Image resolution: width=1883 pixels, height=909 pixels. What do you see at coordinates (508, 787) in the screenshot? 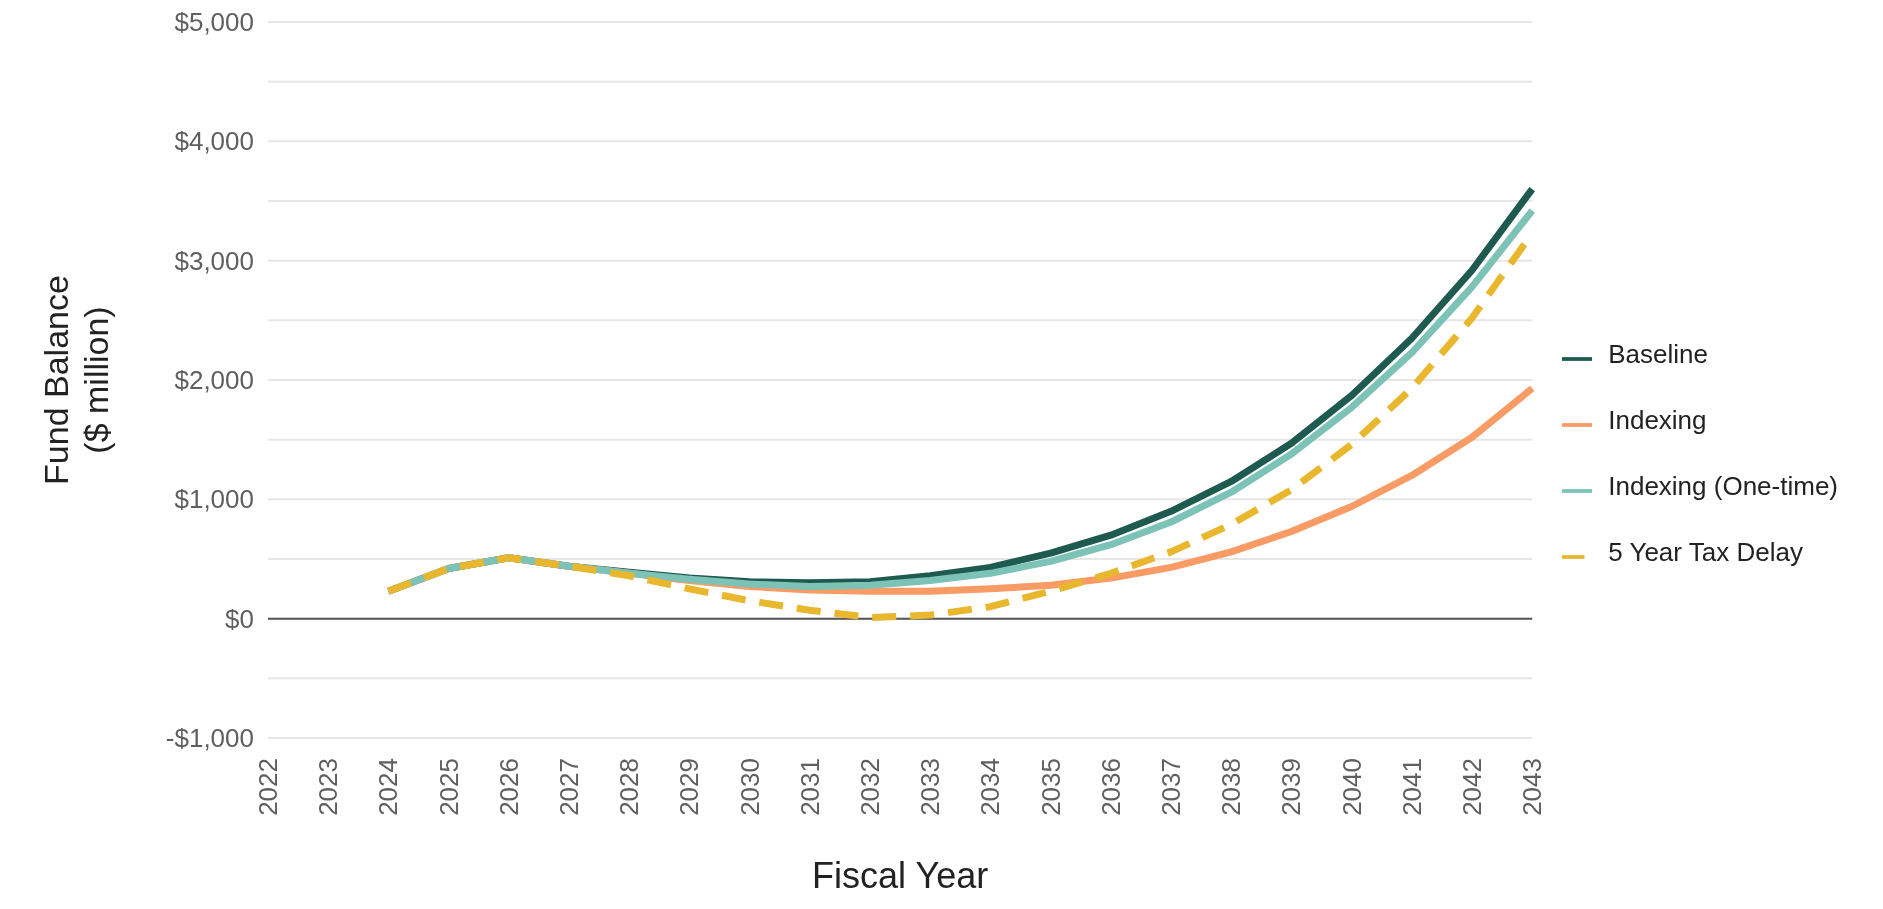
I see `x-tick-label: 2026` at bounding box center [508, 787].